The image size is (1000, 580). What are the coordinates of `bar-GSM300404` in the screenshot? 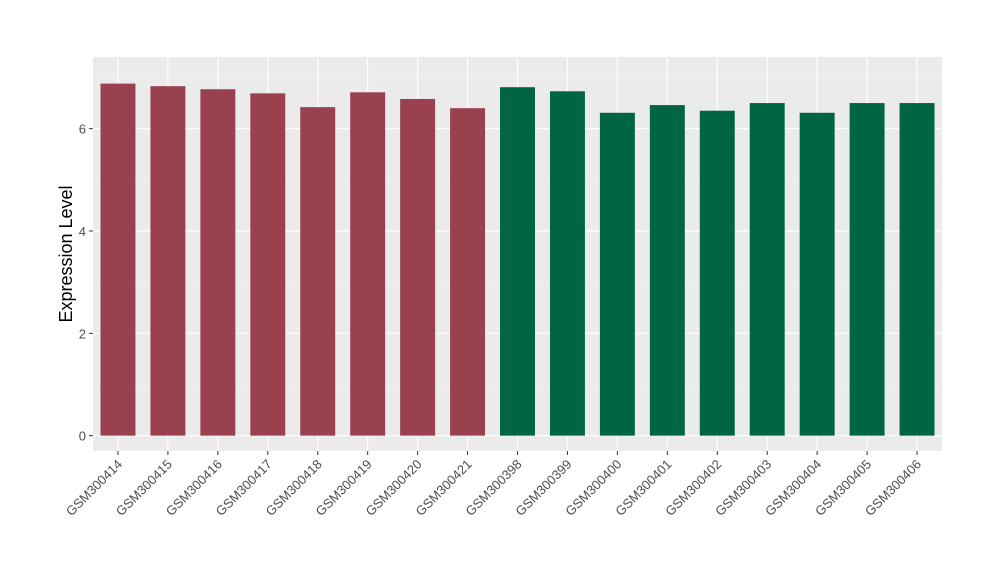 It's located at (817, 274).